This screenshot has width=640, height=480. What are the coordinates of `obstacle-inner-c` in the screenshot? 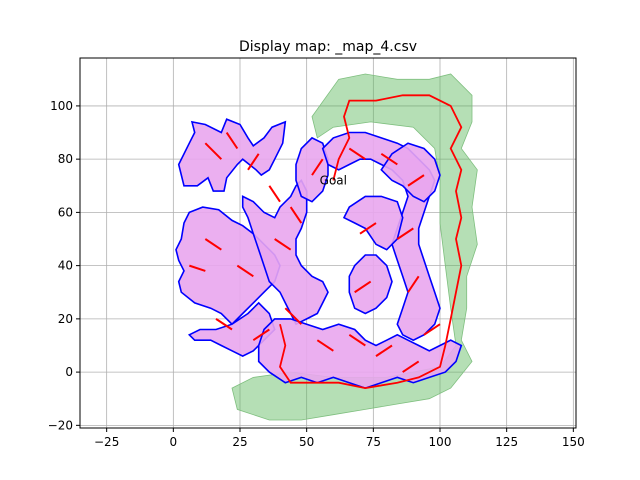 It's located at (373, 223).